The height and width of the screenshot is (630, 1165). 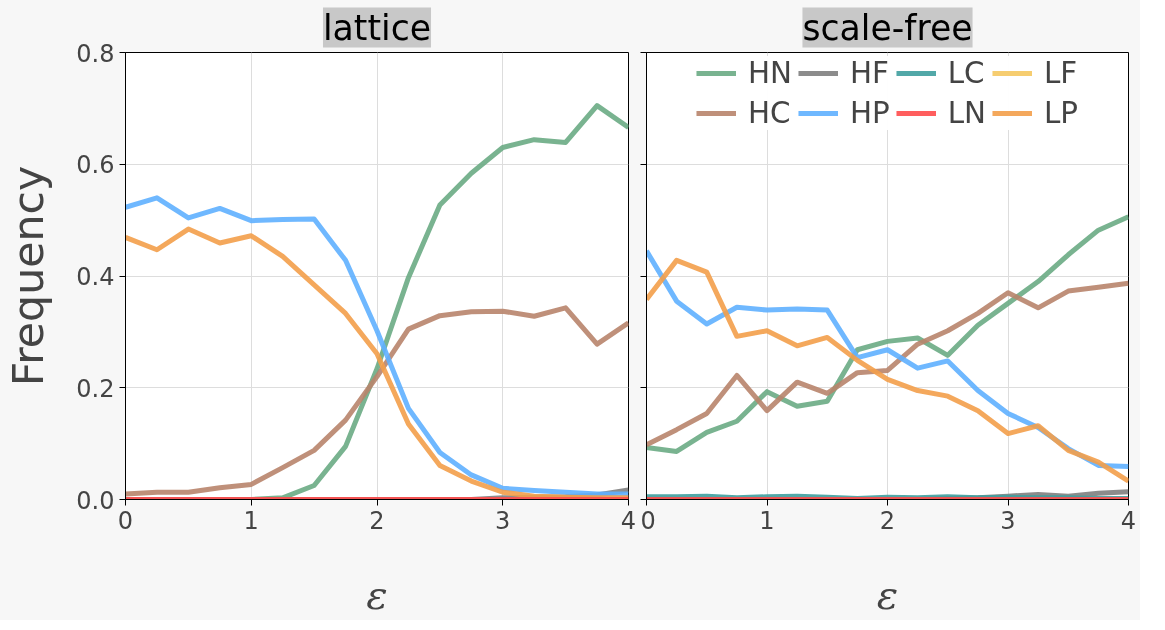 What do you see at coordinates (769, 73) in the screenshot?
I see `legend-label: HN` at bounding box center [769, 73].